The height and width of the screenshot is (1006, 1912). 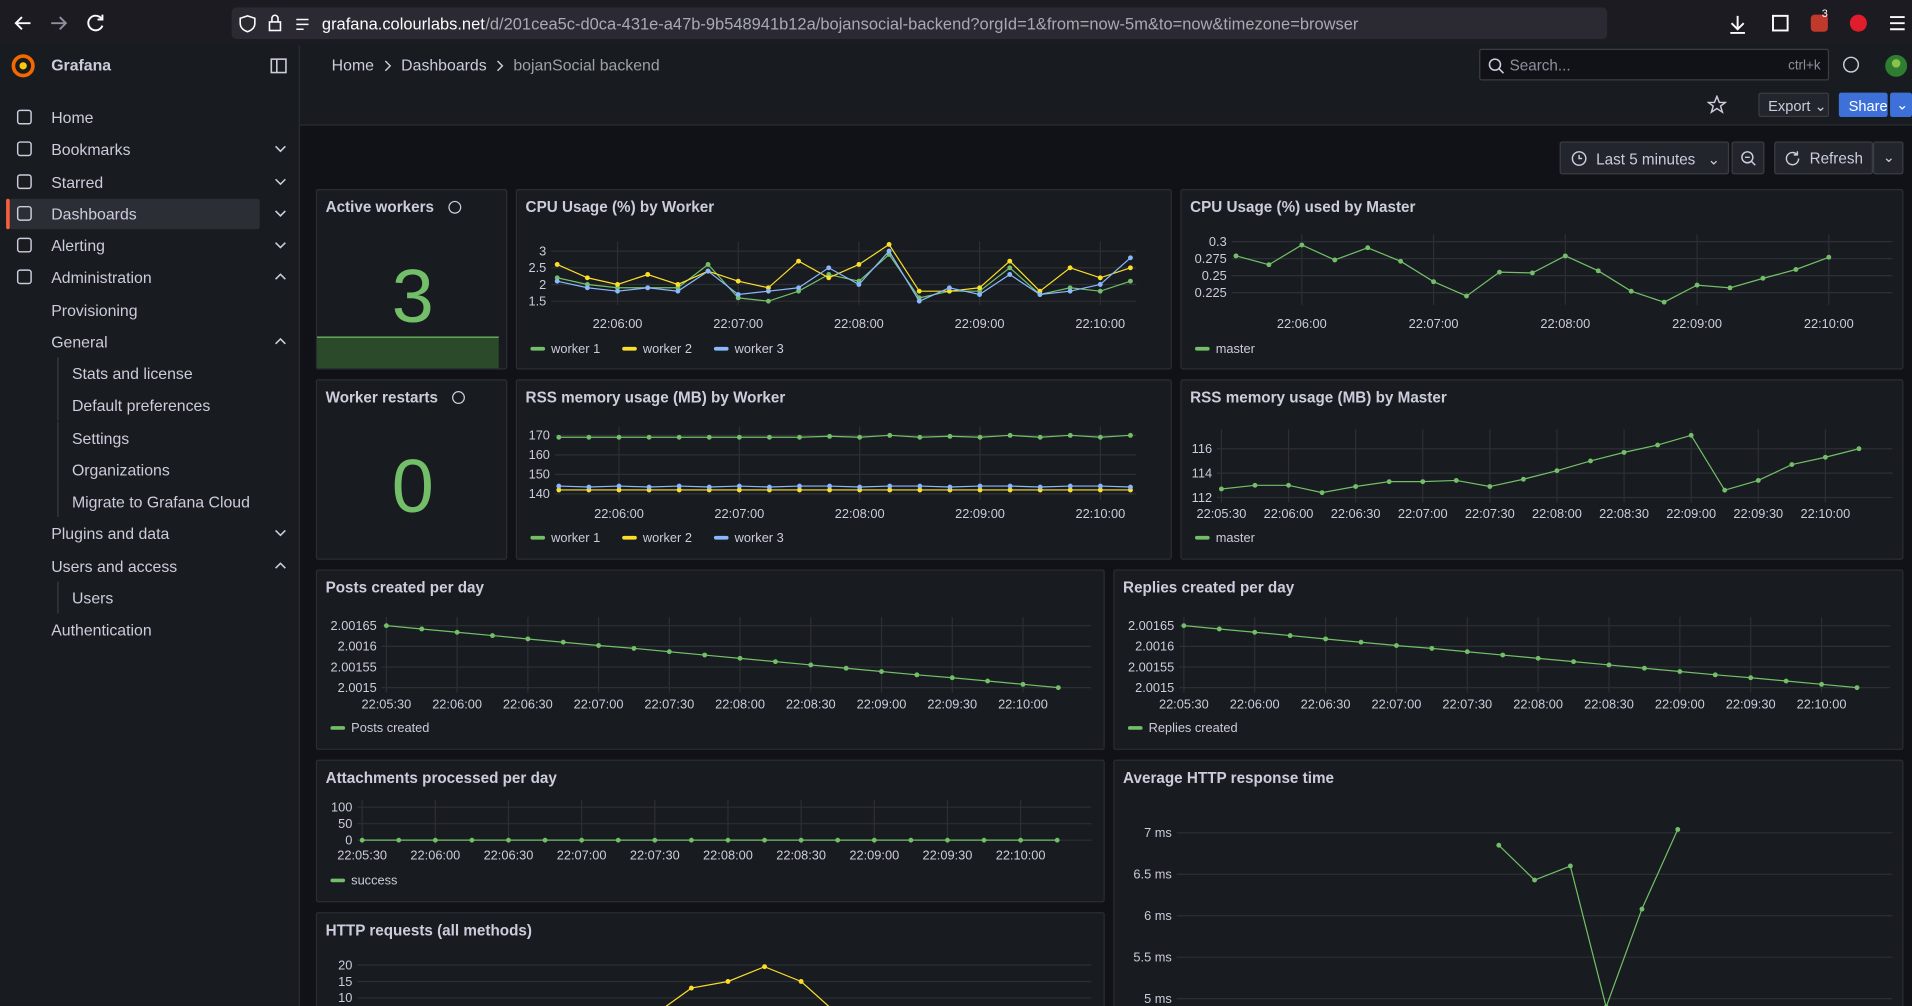 What do you see at coordinates (77, 181) in the screenshot?
I see `nav-item: Starred` at bounding box center [77, 181].